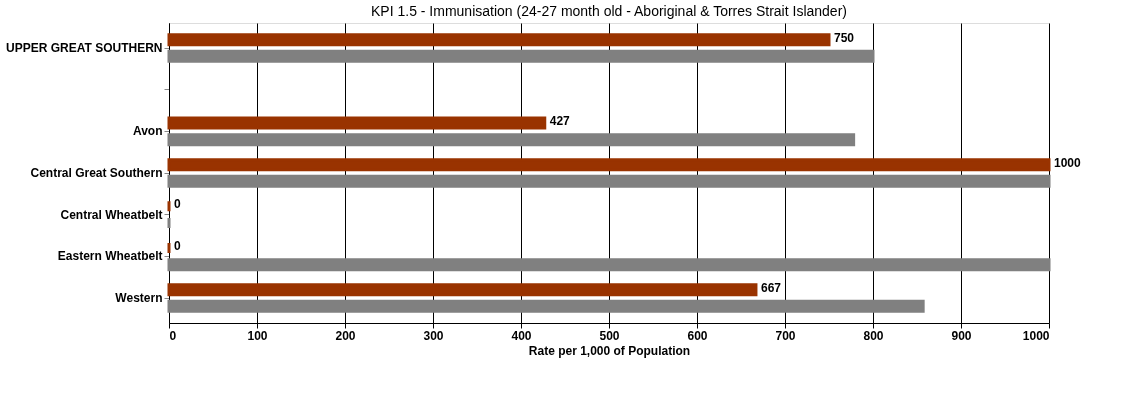 The height and width of the screenshot is (414, 1147). I want to click on x-tick-label: 0, so click(173, 335).